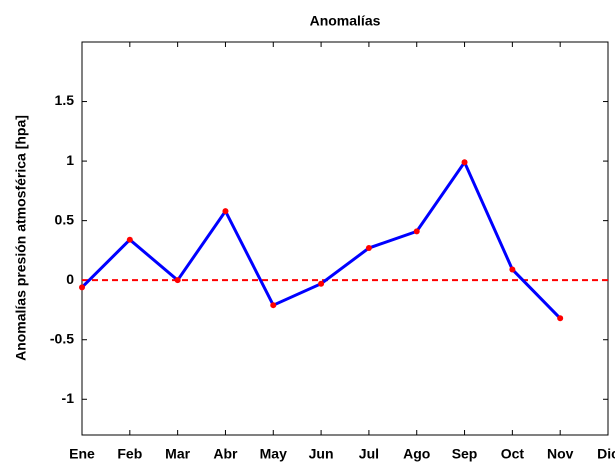 This screenshot has height=473, width=615. I want to click on y-tick-label: 1, so click(70, 160).